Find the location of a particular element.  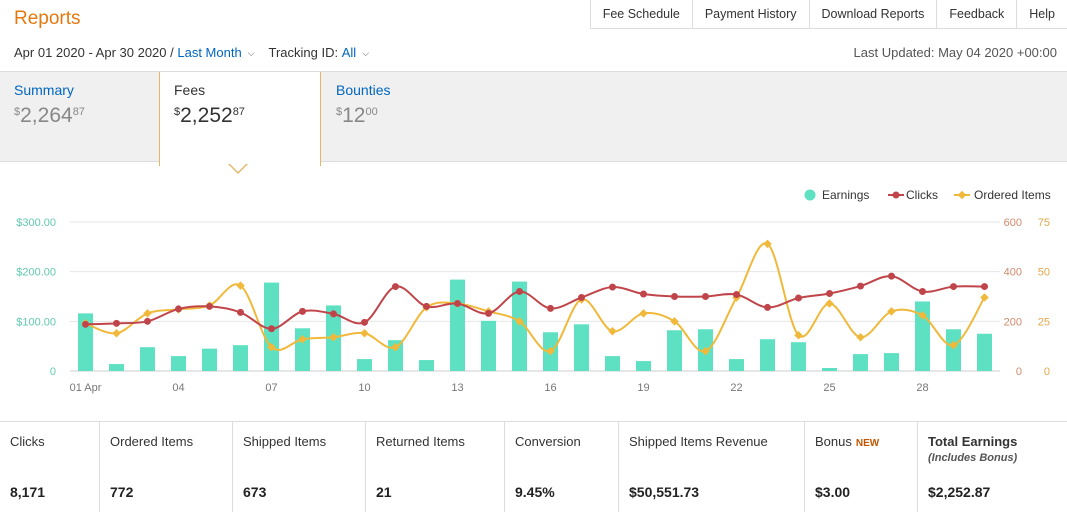

stat-conversion: Conversion 9.45% is located at coordinates (562, 467).